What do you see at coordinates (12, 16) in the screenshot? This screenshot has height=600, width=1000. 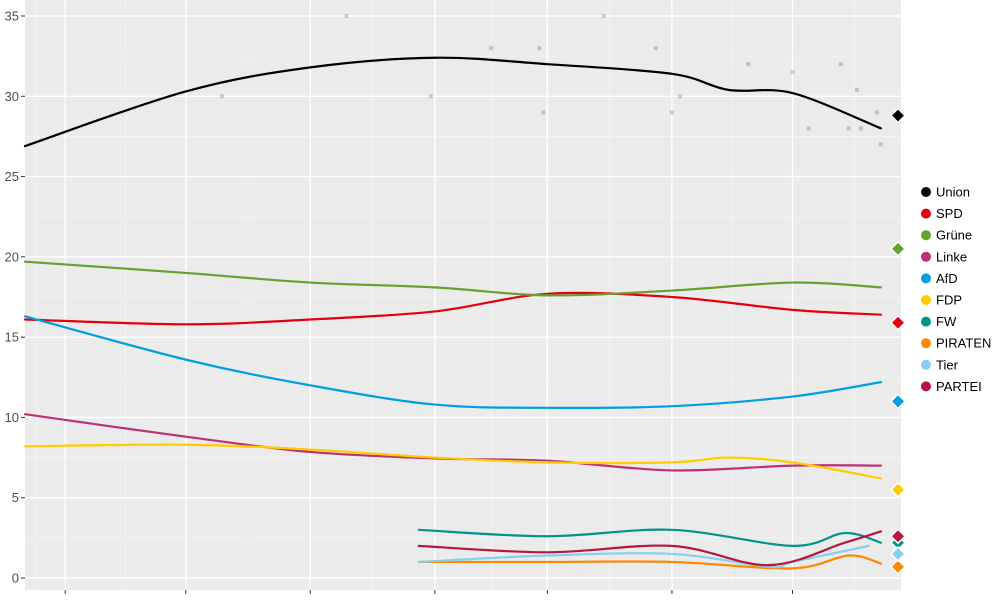 I see `y-tick-label: 35` at bounding box center [12, 16].